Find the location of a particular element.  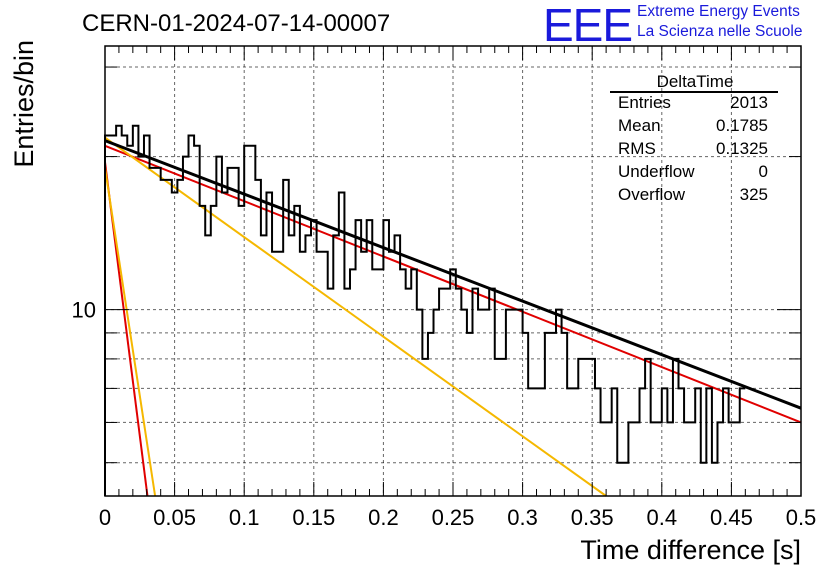

x-tick-labels: 0 0.05 0.1 0.15 0.2 0.25 0.3 0.35 0.4 0.45 0.5 is located at coordinates (457, 517).